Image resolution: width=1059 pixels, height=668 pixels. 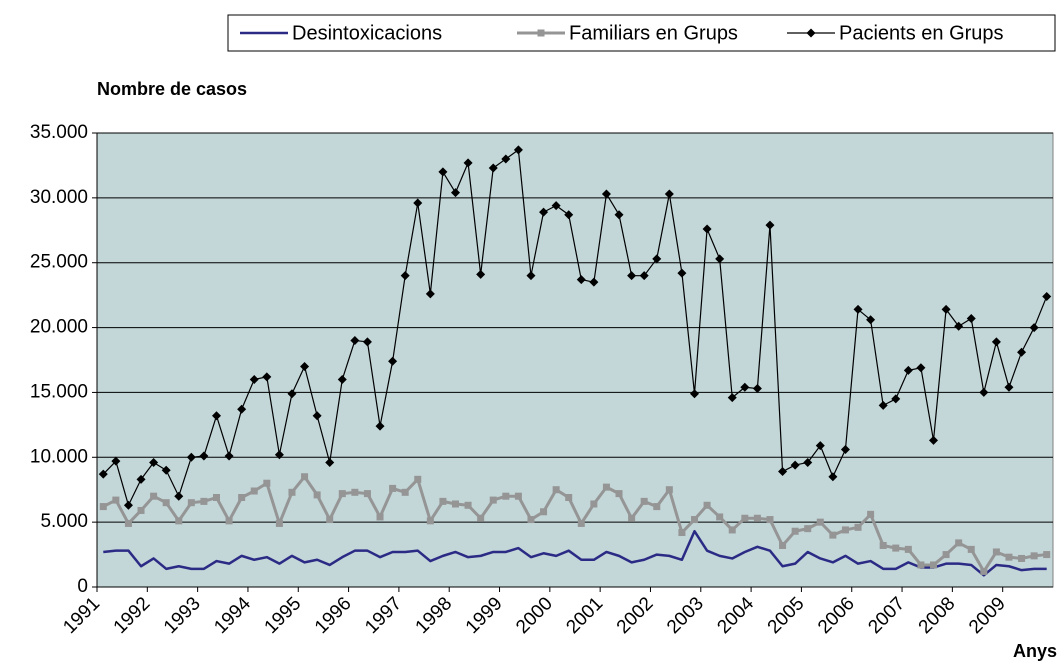 What do you see at coordinates (735, 615) in the screenshot?
I see `x-tick-label: 2004` at bounding box center [735, 615].